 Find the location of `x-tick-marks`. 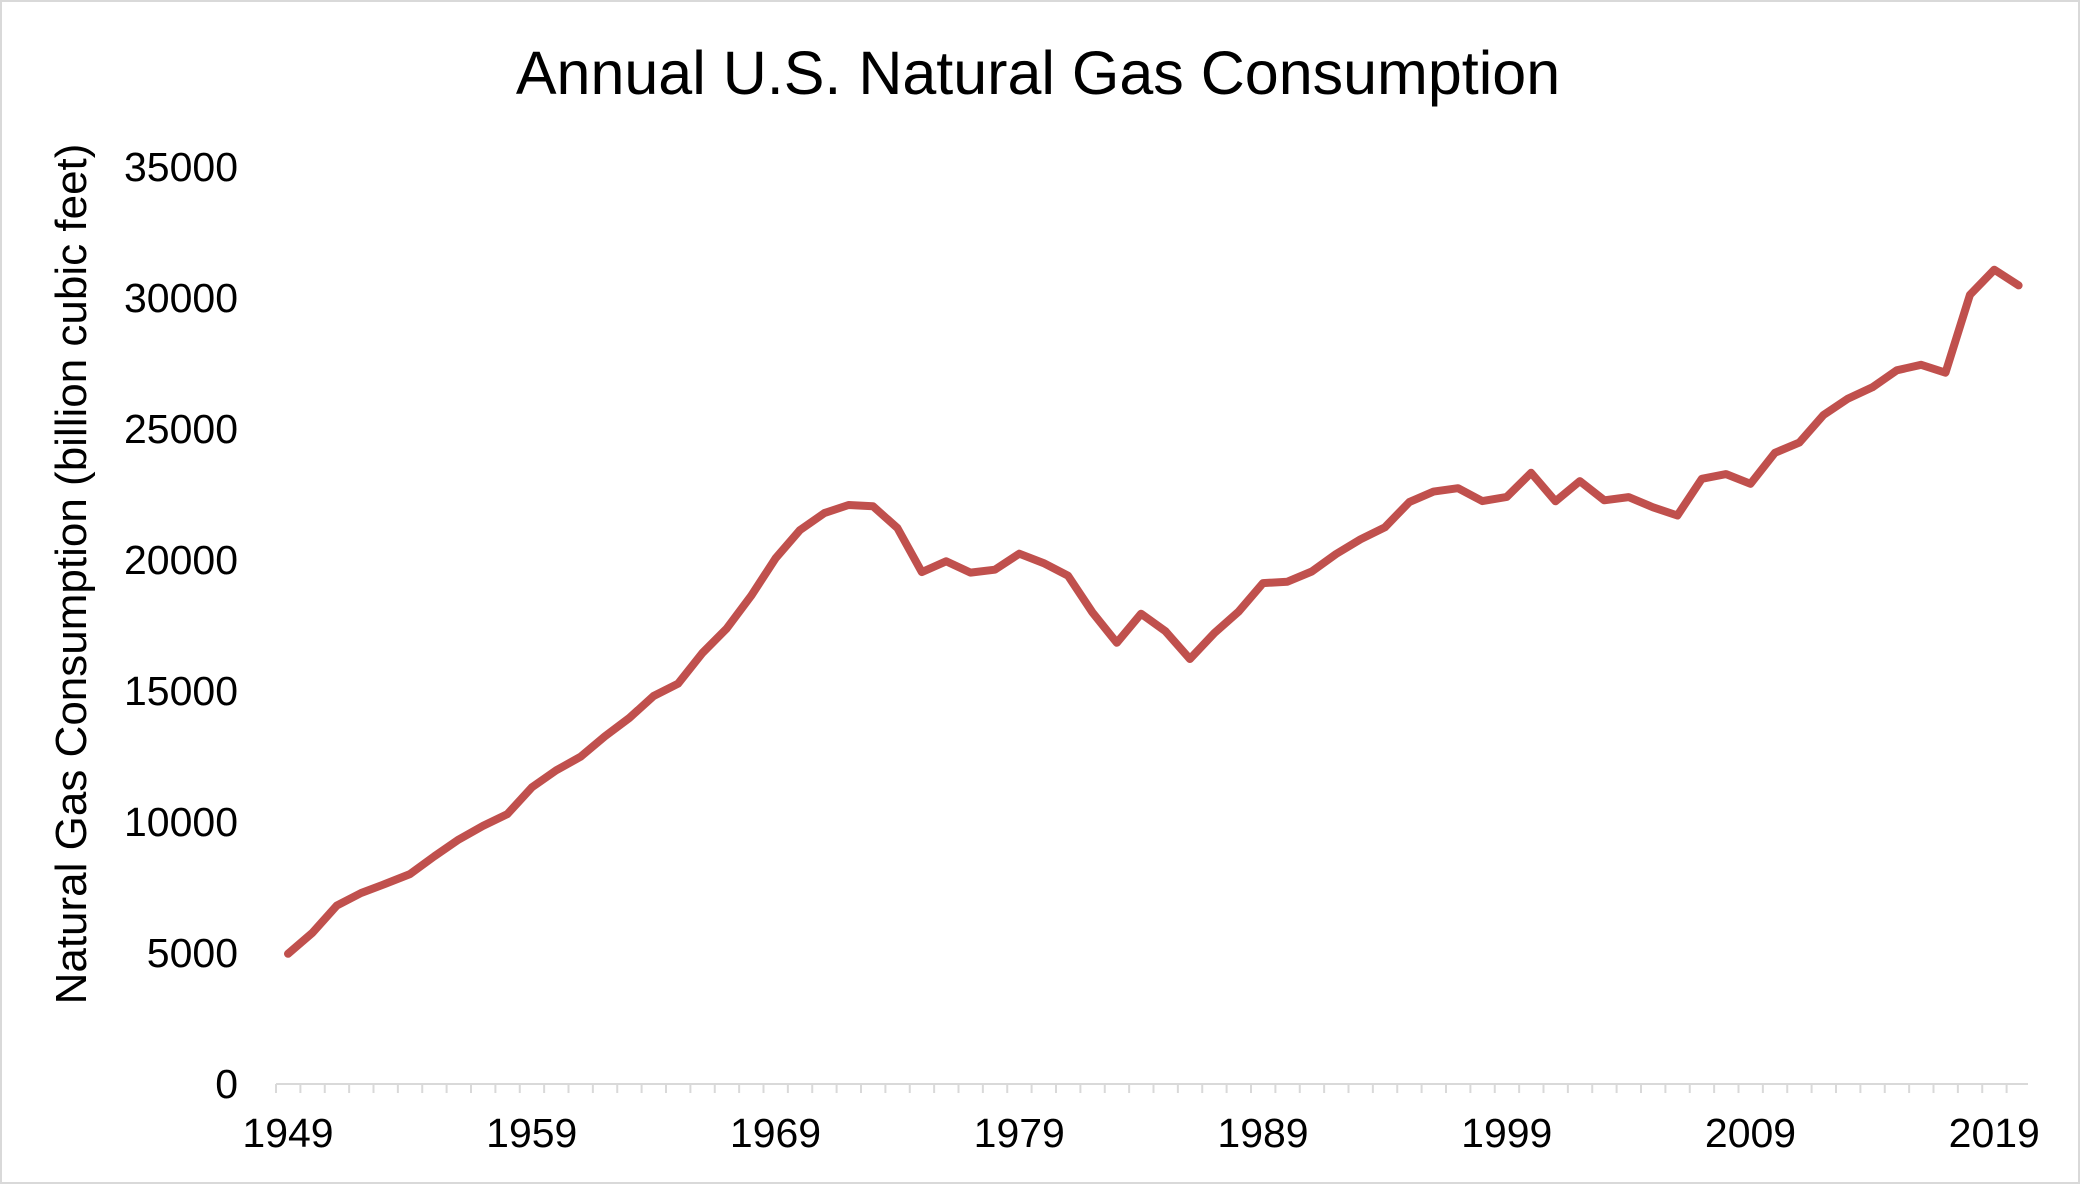

x-tick-marks is located at coordinates (1141, 1088).